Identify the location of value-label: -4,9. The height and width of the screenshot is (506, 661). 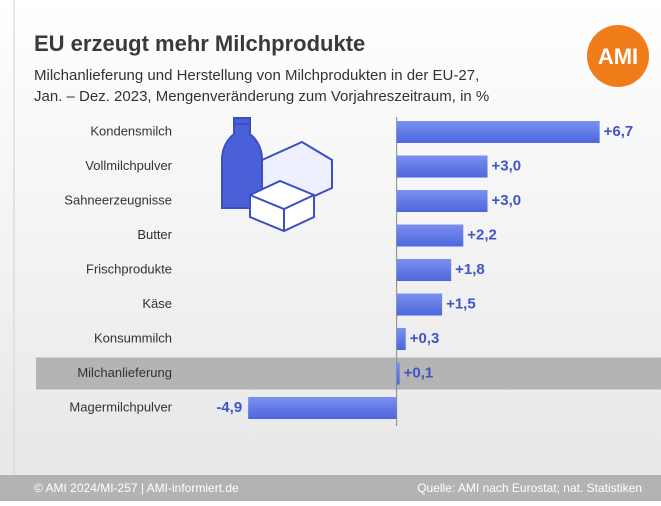
(229, 407).